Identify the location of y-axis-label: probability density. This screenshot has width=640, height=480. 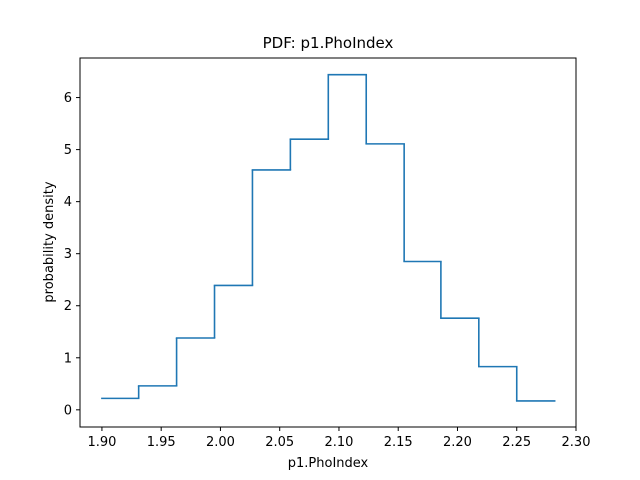
(49, 241).